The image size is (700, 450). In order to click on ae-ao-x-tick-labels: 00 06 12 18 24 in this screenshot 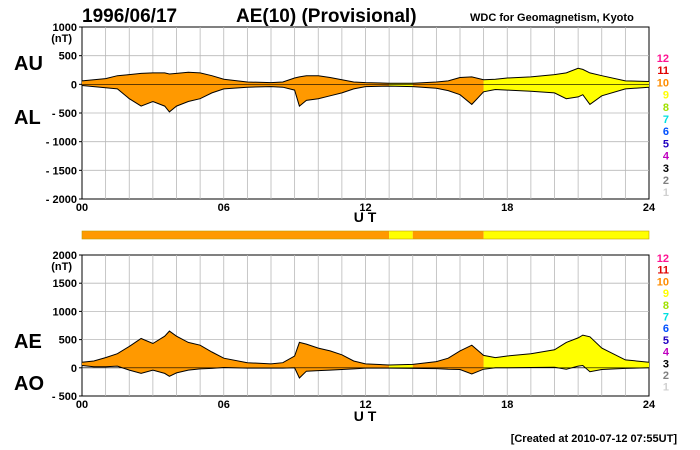, I will do `click(366, 405)`.